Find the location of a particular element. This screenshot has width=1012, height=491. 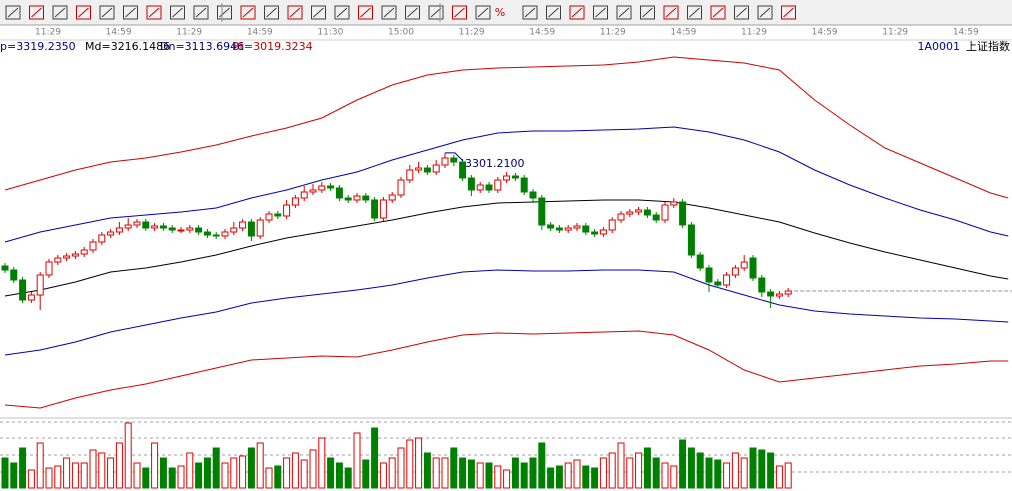

indicator-label: Bt=3019.3234 is located at coordinates (272, 46).